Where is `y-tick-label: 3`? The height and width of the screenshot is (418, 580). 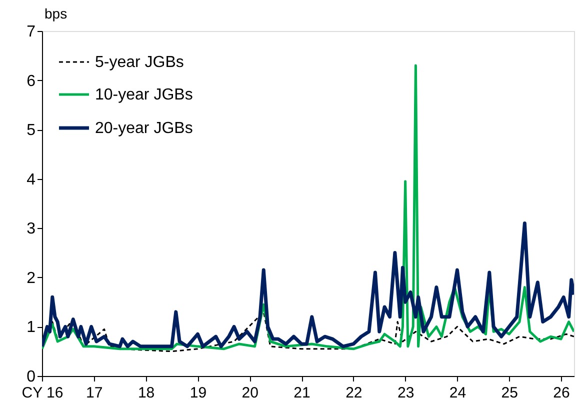
y-tick-label: 3 is located at coordinates (31, 229).